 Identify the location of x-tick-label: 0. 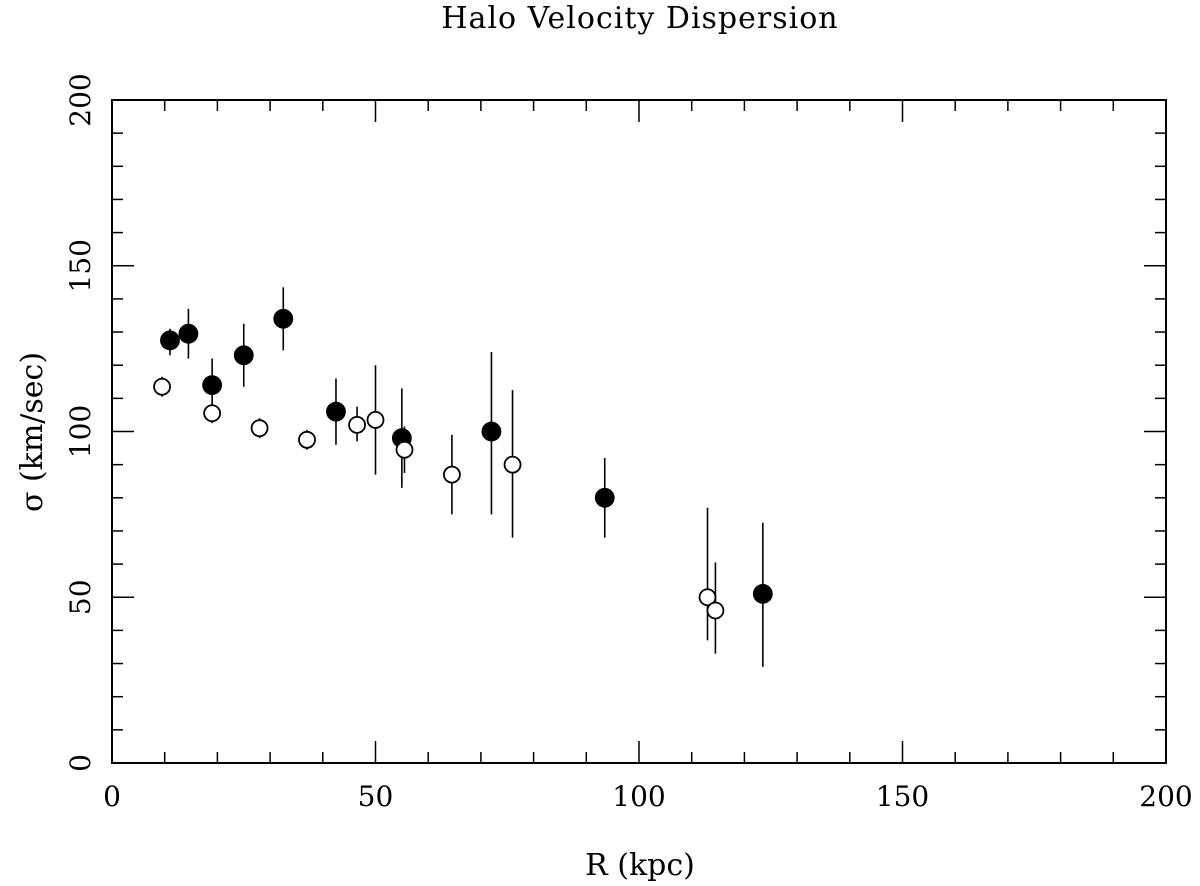
(112, 796).